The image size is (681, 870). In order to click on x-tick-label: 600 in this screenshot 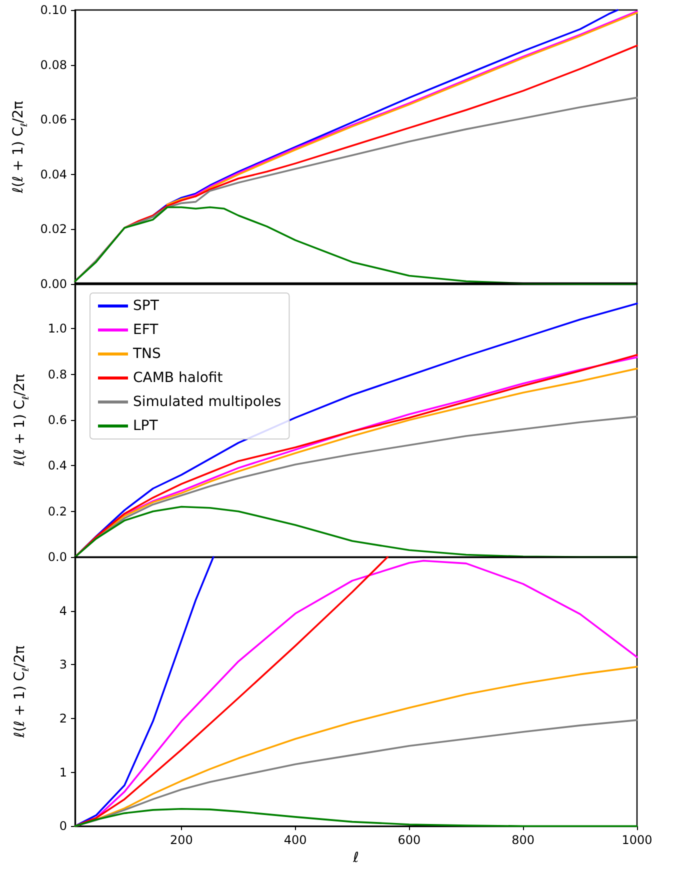, I will do `click(409, 840)`.